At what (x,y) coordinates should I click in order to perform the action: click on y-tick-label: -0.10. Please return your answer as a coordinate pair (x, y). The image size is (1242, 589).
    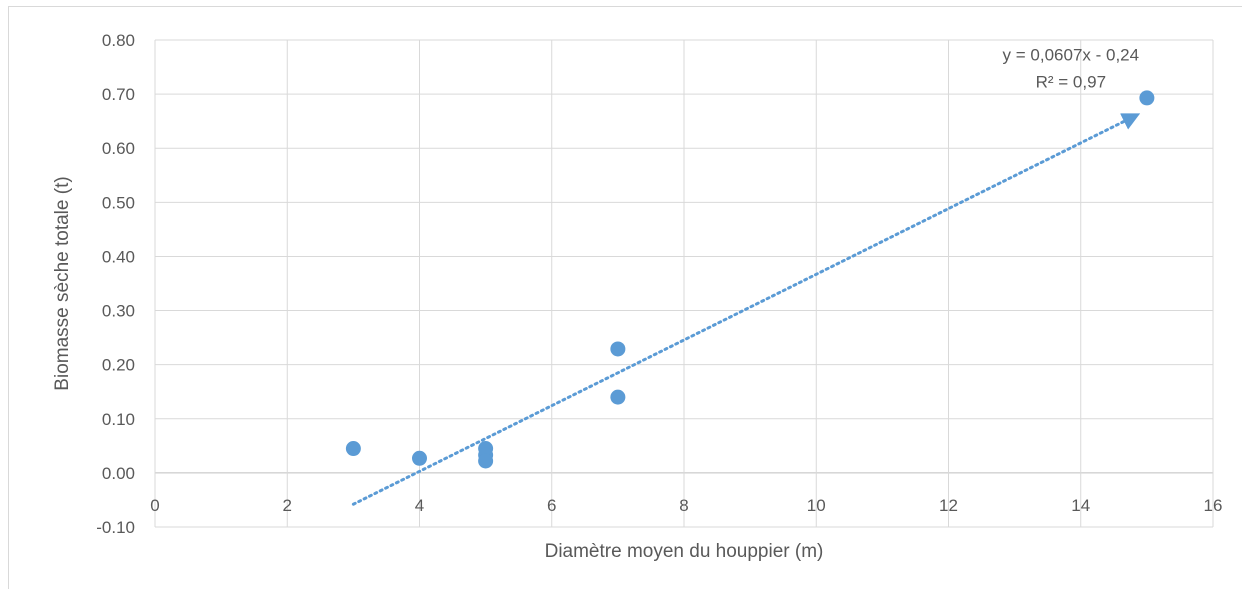
    Looking at the image, I should click on (115, 527).